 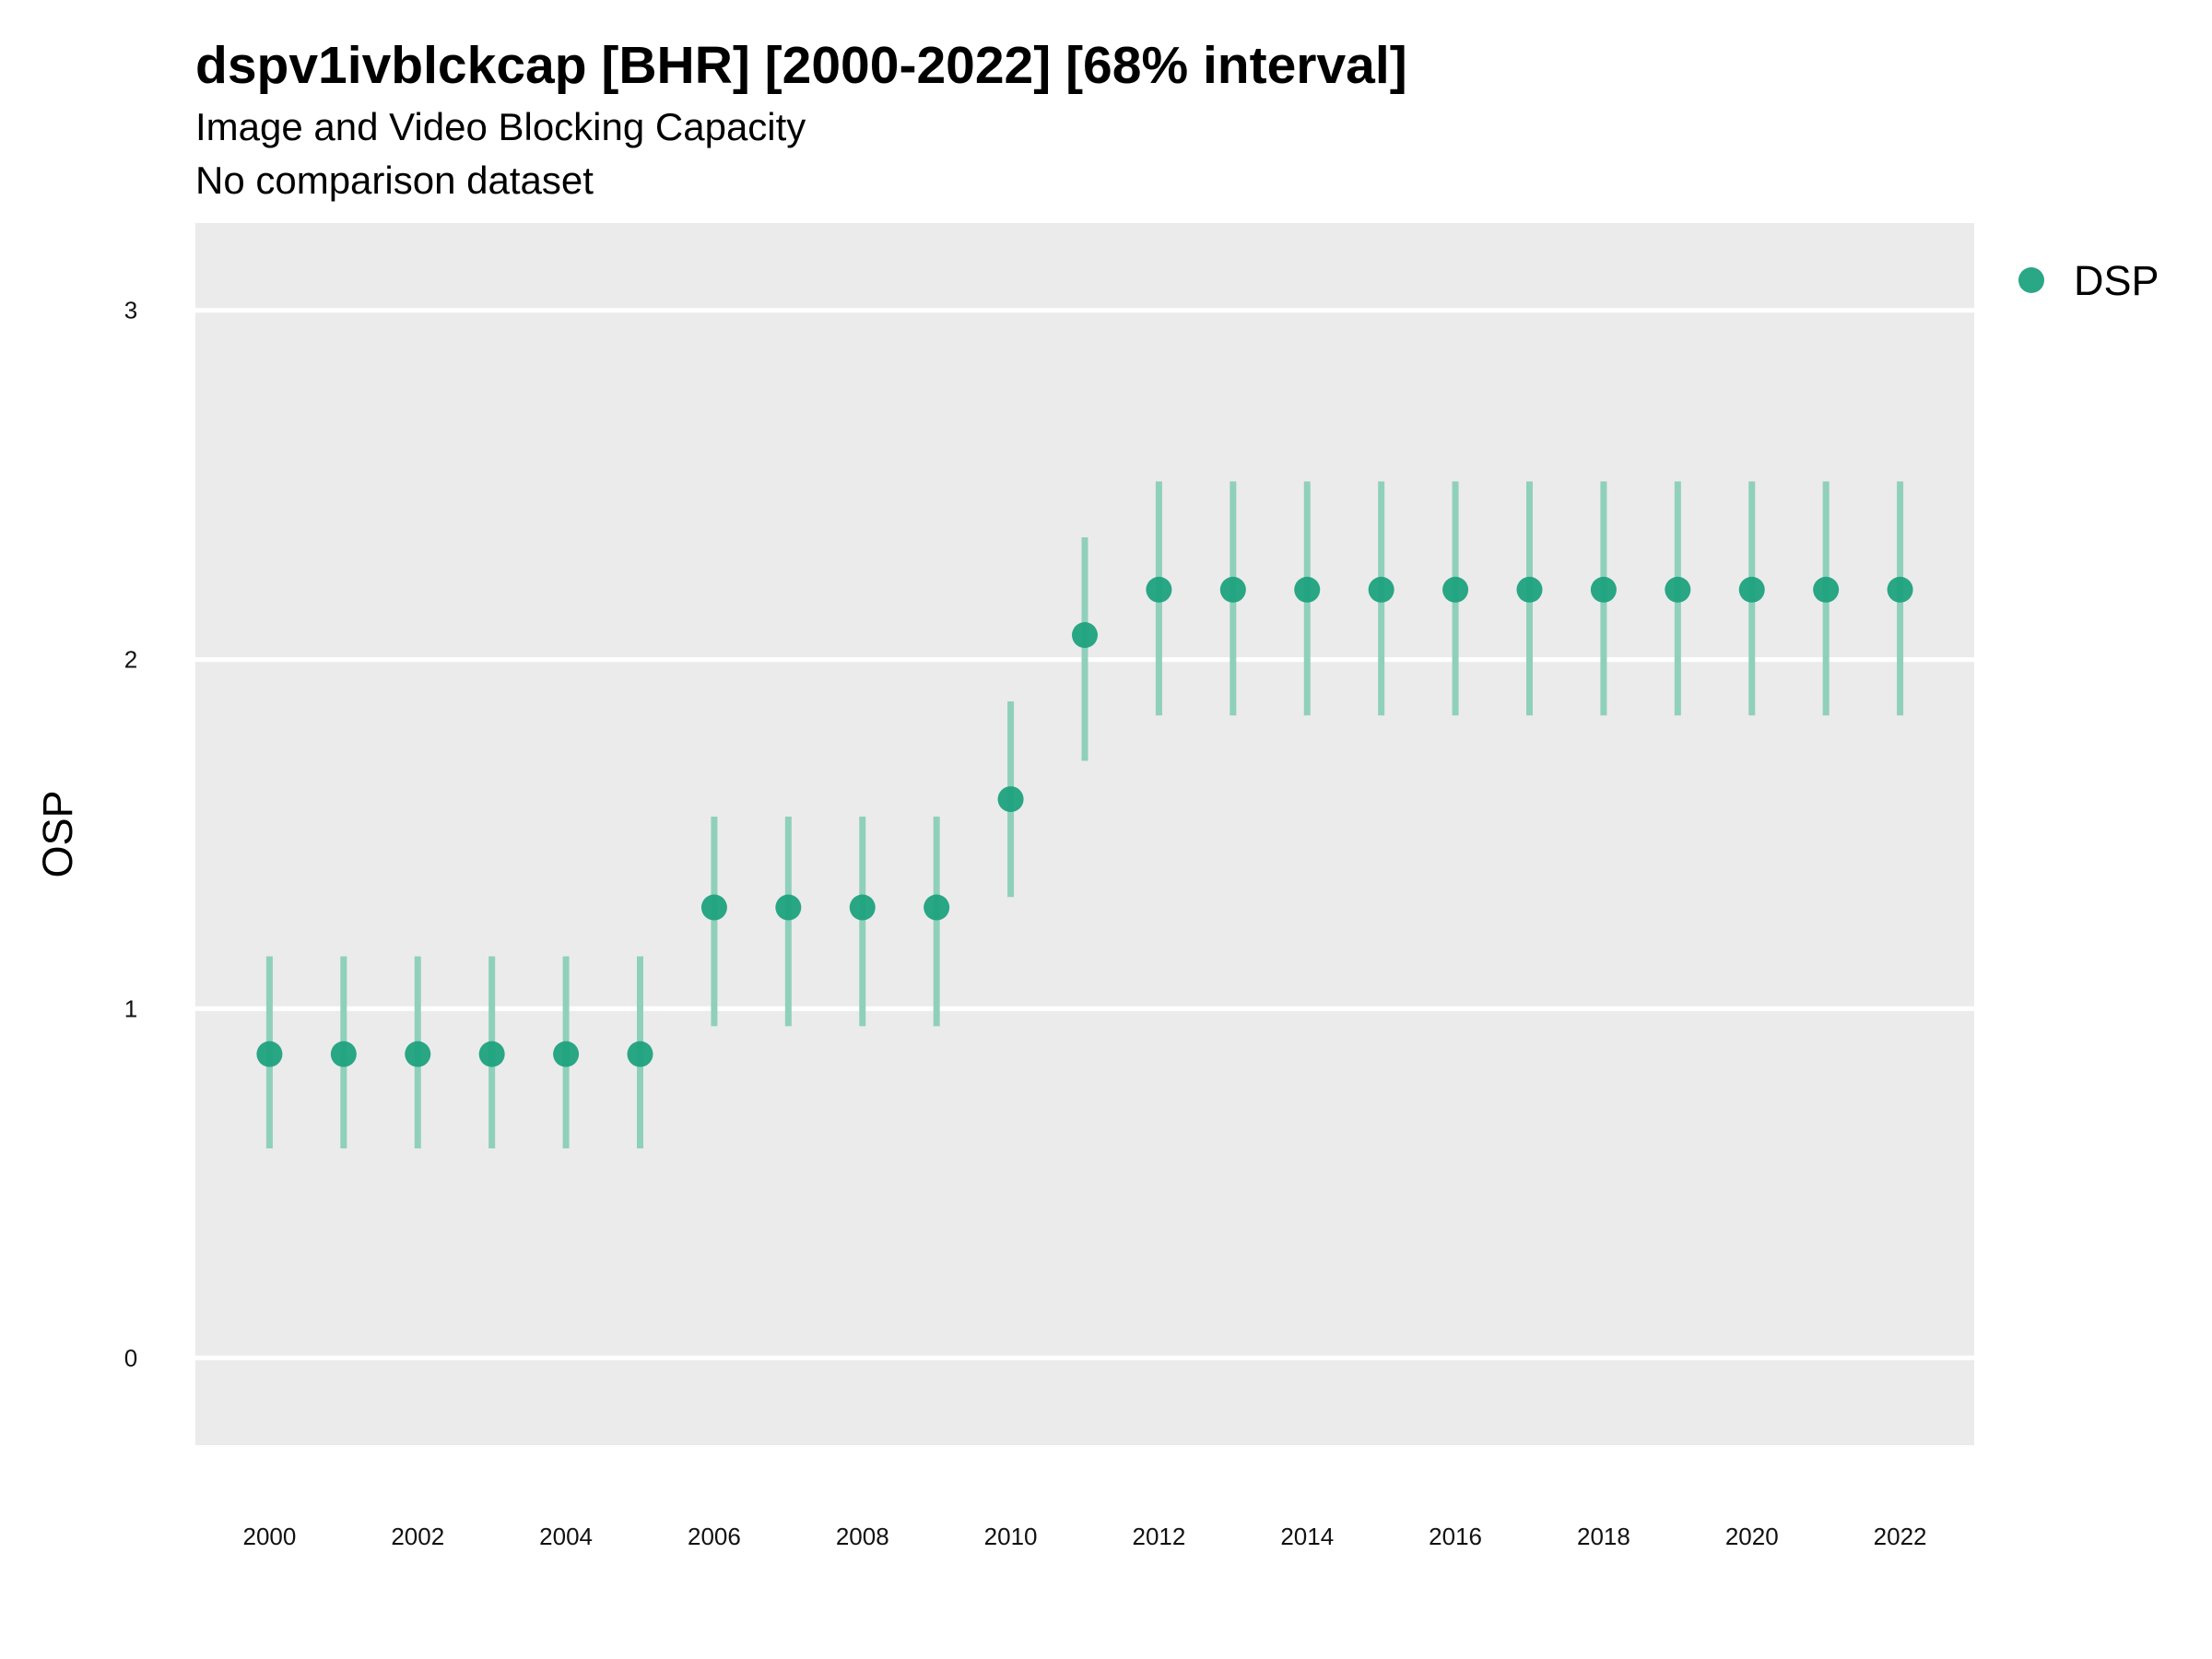 I want to click on legend-label-dsp: DSP, so click(x=2116, y=280).